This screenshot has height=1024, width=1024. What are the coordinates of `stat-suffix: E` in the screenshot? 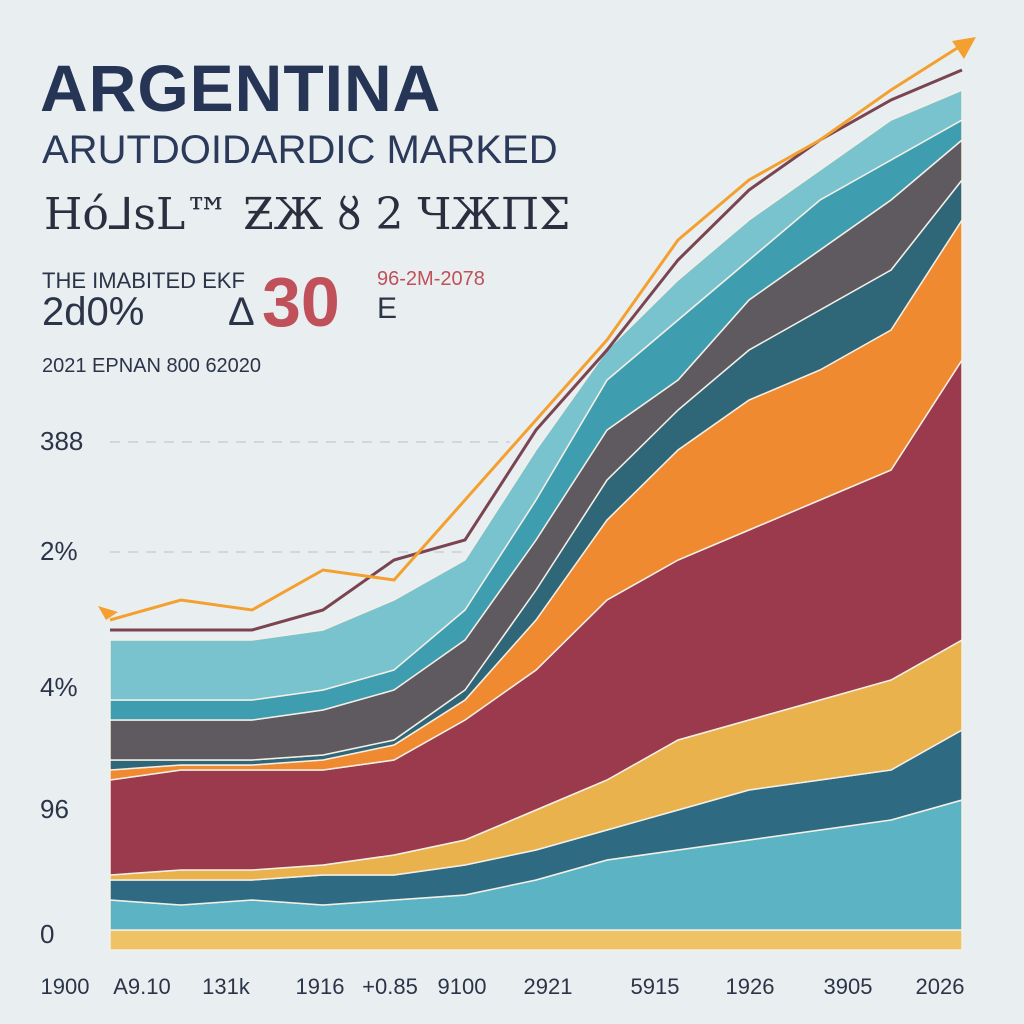 It's located at (387, 308).